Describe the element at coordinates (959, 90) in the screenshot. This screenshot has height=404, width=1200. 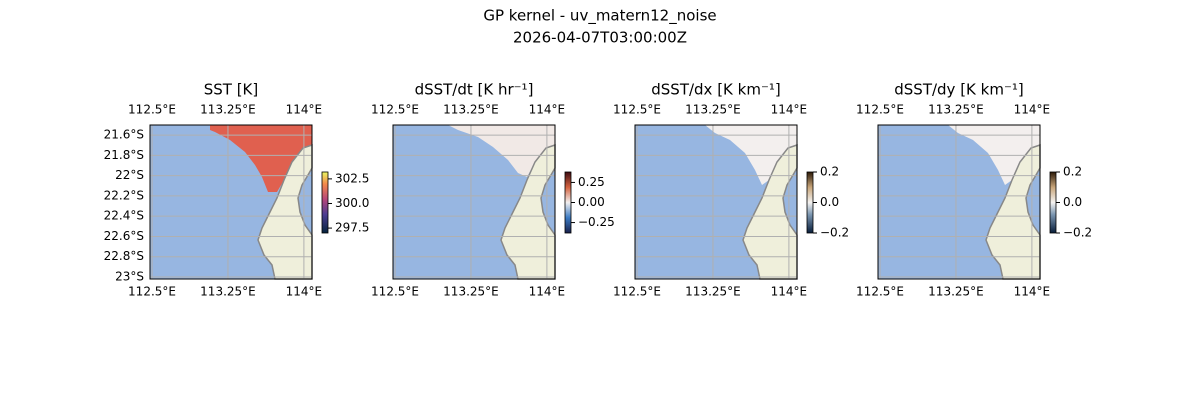
I see `panel-title: dSST/dy [K km⁻¹]` at that location.